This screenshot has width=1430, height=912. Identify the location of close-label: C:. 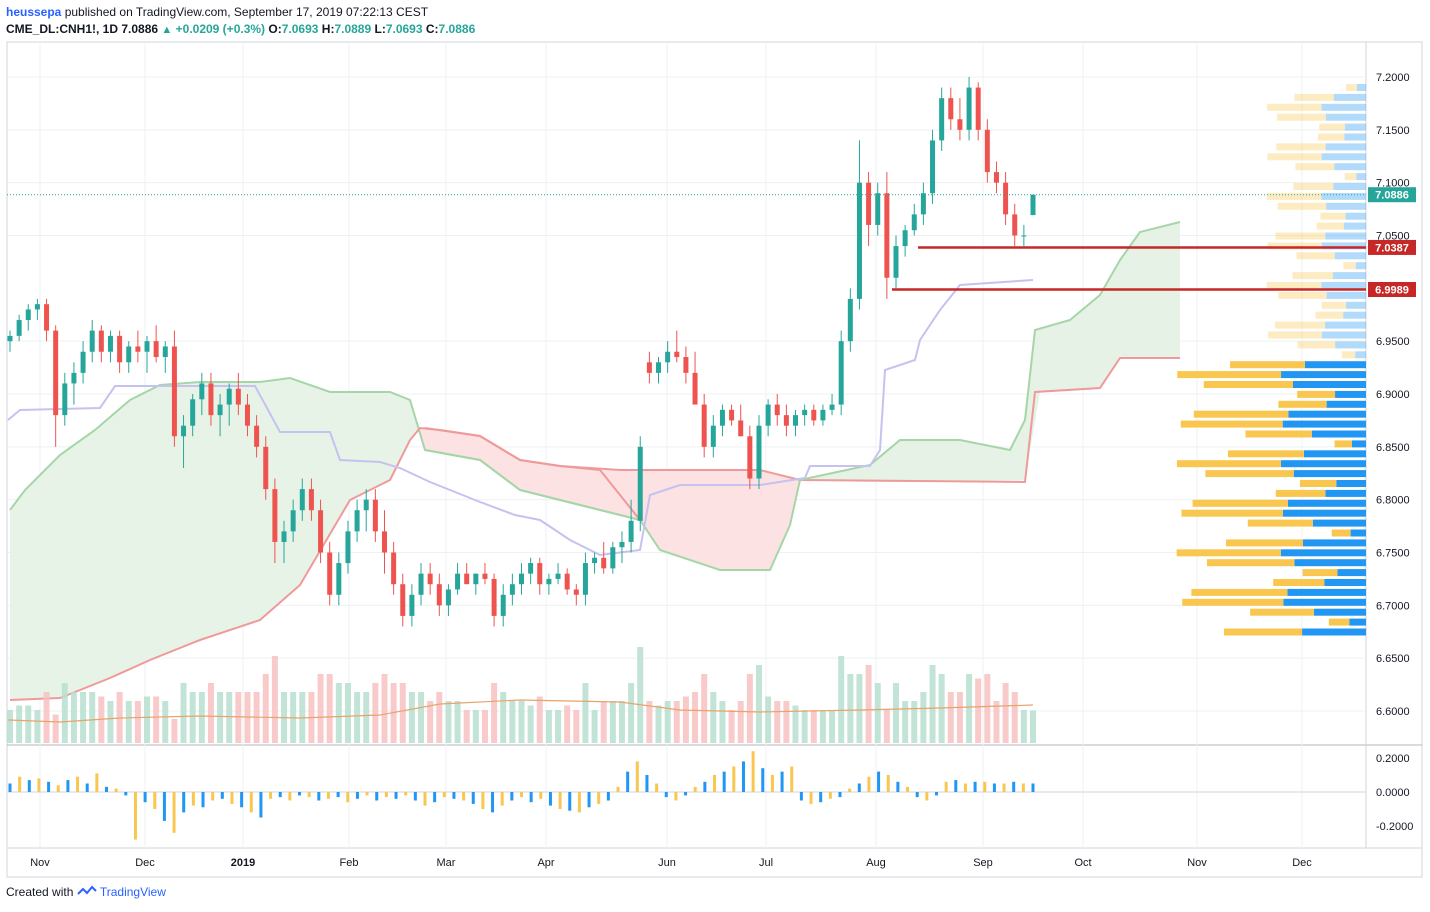
(432, 29).